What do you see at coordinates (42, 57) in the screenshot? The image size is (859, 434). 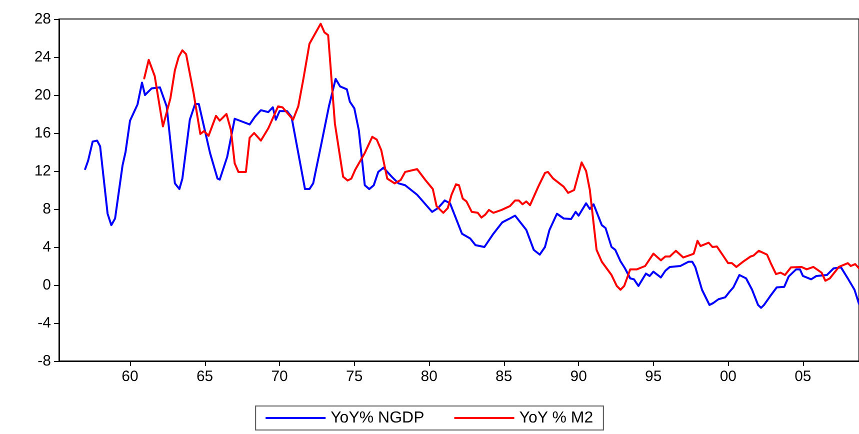 I see `y-tick-label: 24` at bounding box center [42, 57].